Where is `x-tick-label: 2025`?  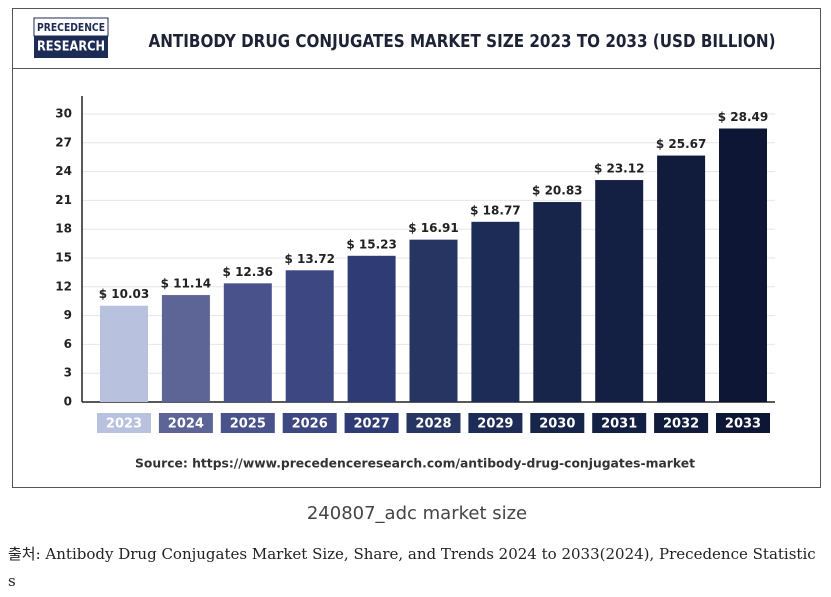 x-tick-label: 2025 is located at coordinates (248, 424).